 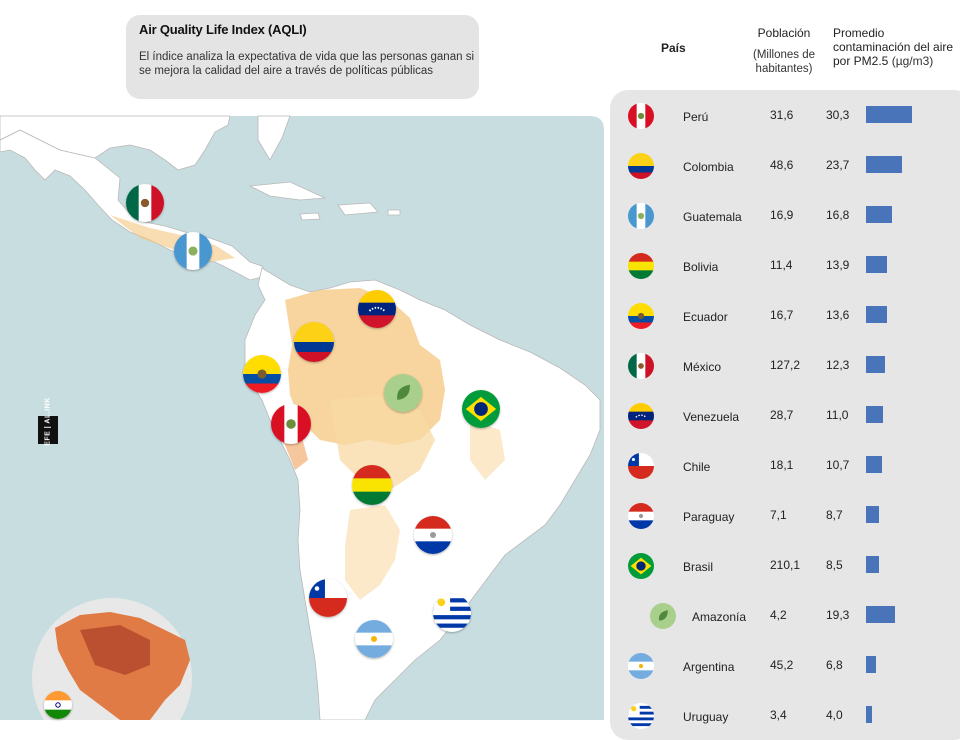 I want to click on table-row: Perú 31,6 30,3, so click(x=785, y=116).